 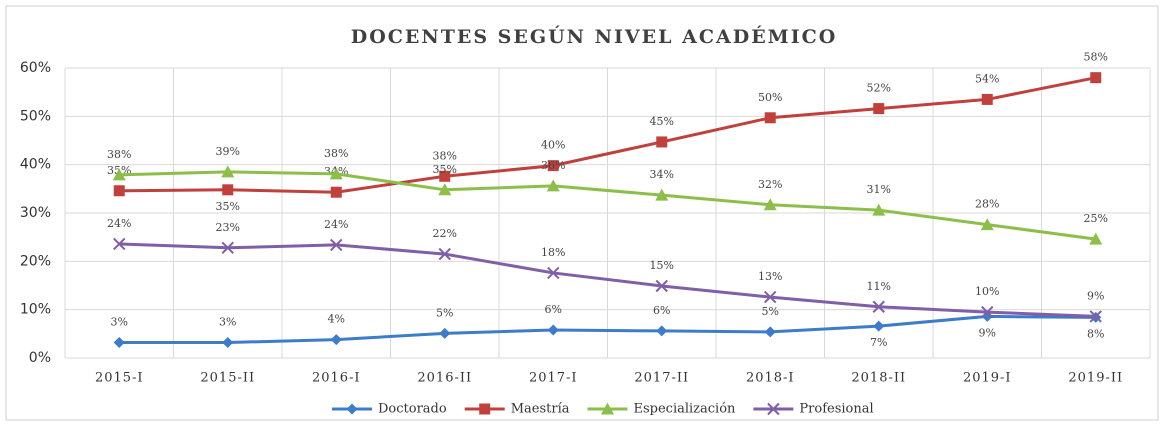 I want to click on y-tick-label: 0%, so click(x=40, y=358).